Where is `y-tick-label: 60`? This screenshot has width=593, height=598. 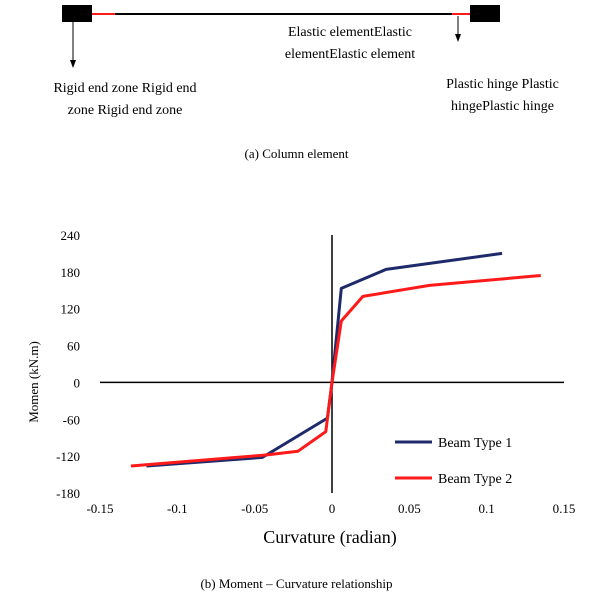
y-tick-label: 60 is located at coordinates (73, 346).